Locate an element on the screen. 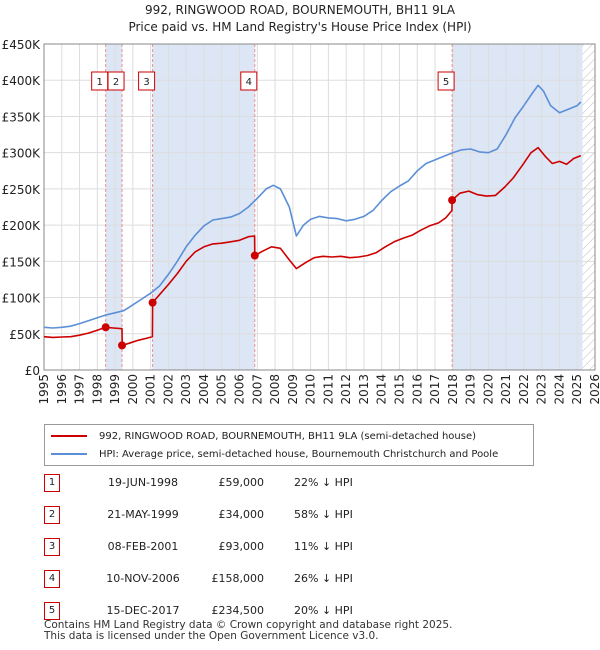 Image resolution: width=600 pixels, height=650 pixels. sale-hpi-diff: 58% ↓ HPI is located at coordinates (323, 514).